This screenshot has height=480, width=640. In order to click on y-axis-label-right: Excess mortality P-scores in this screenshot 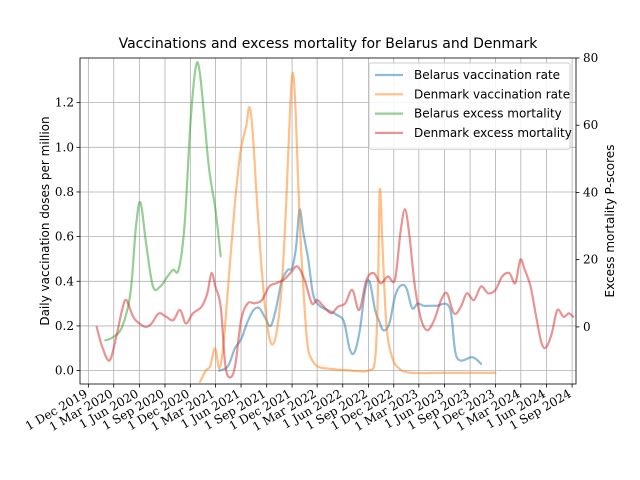, I will do `click(610, 221)`.